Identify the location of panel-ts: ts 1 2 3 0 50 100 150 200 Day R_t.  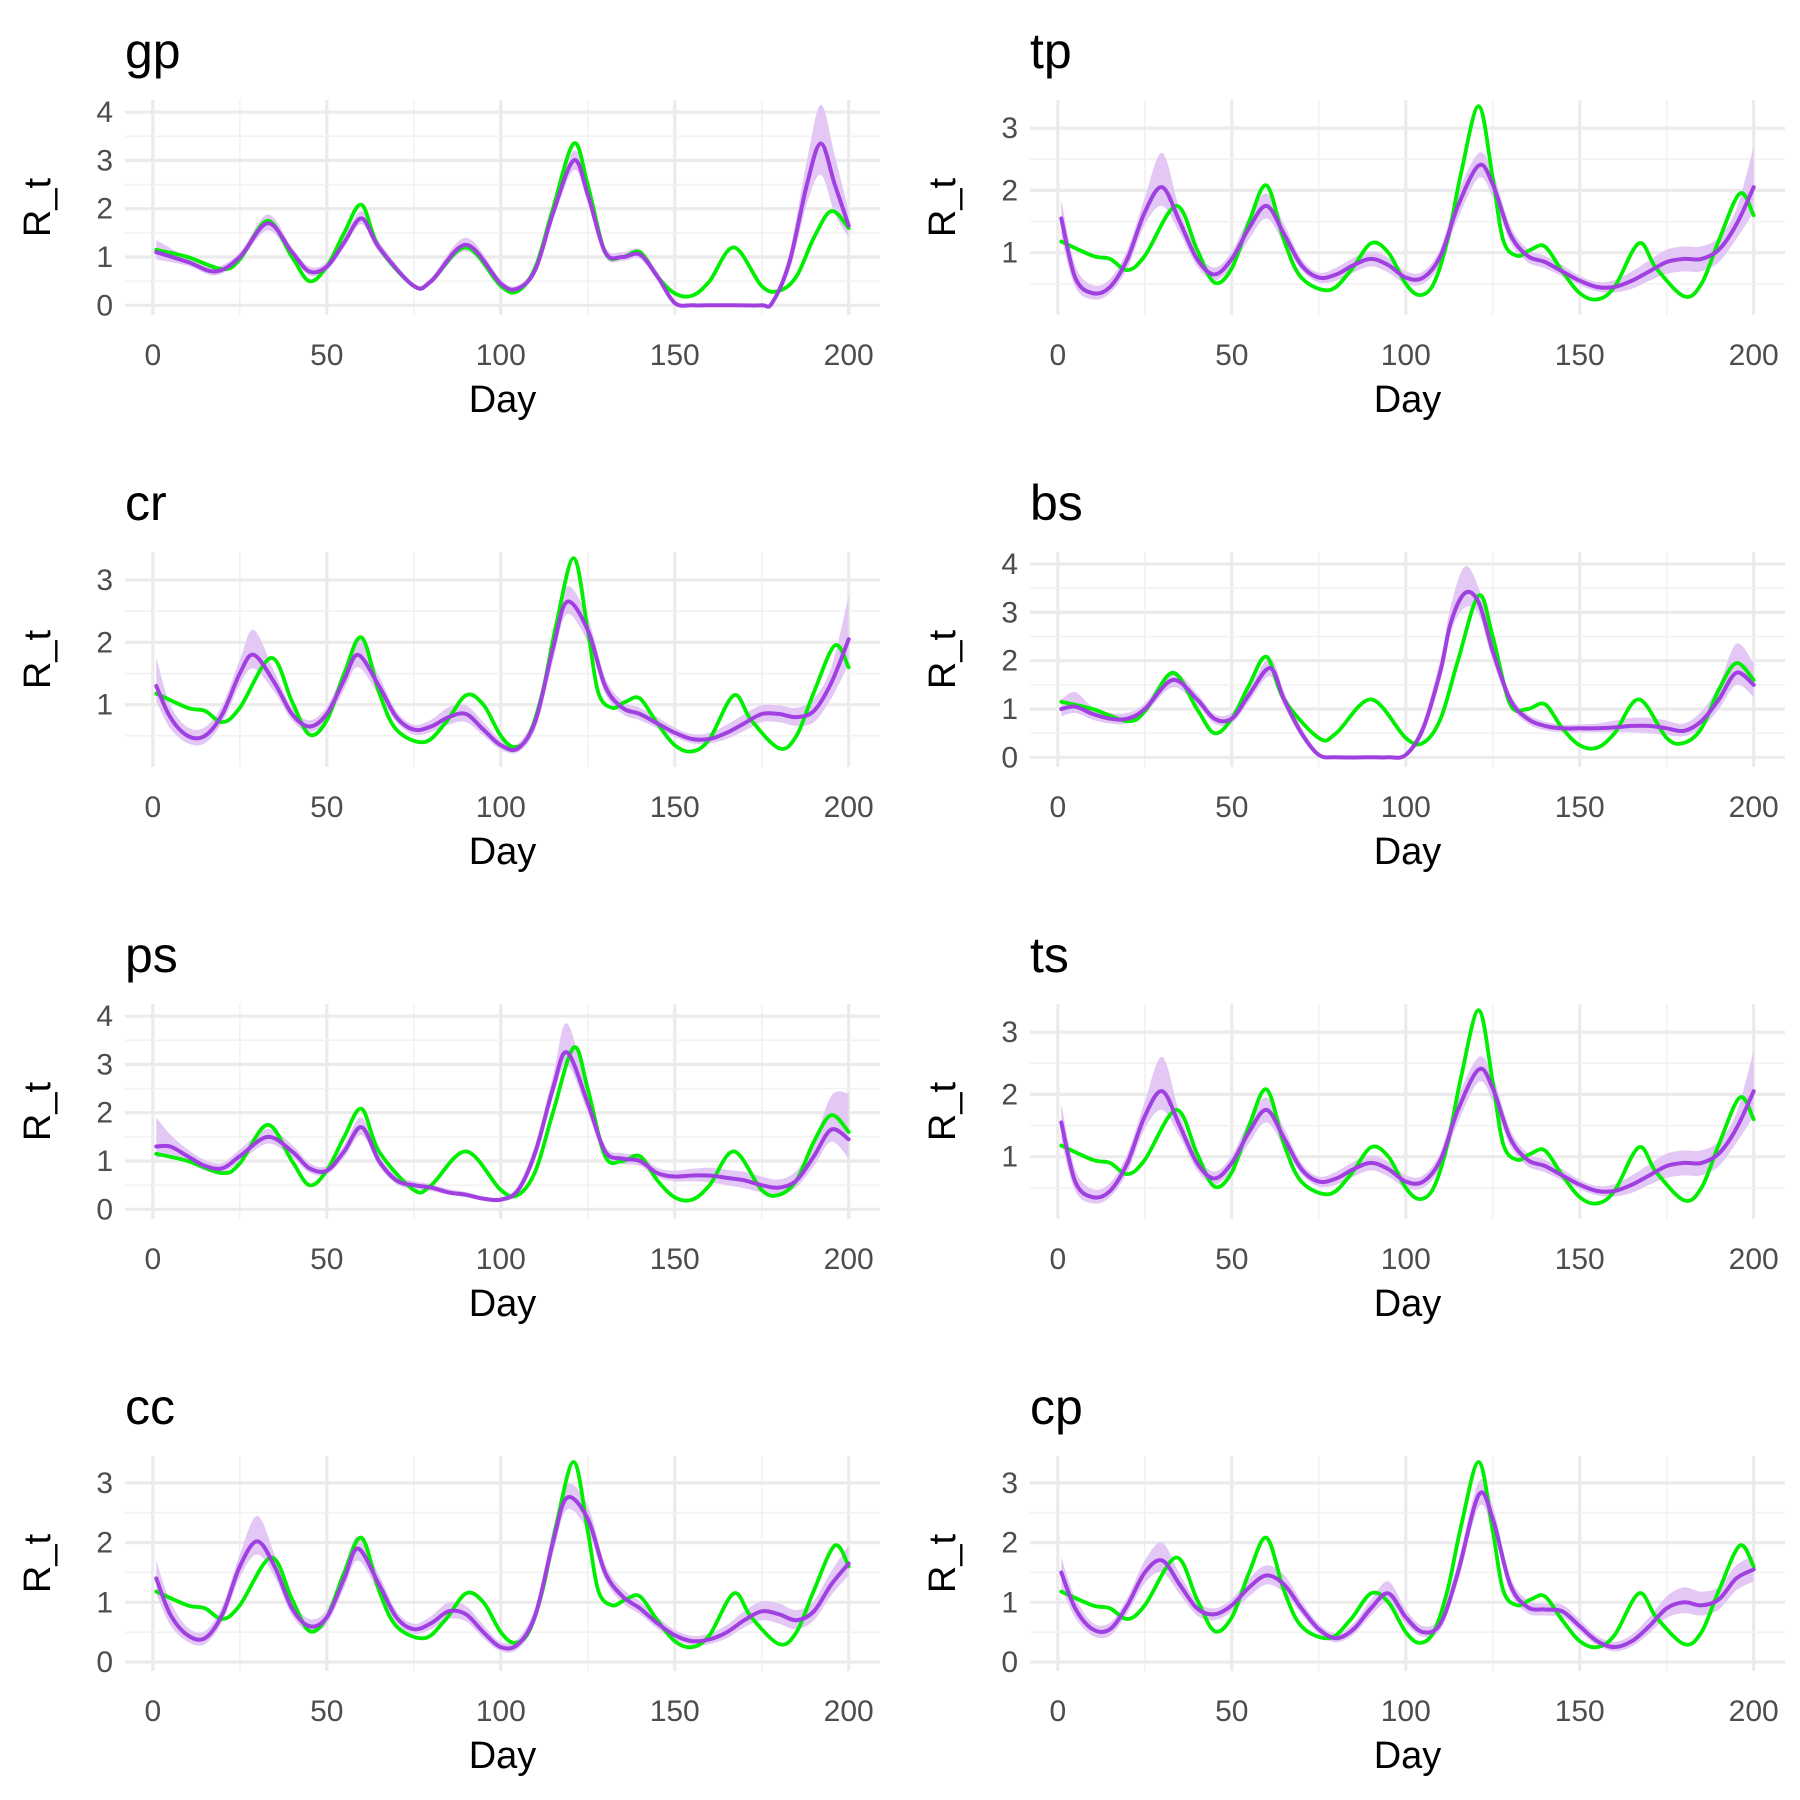
(1353, 1126).